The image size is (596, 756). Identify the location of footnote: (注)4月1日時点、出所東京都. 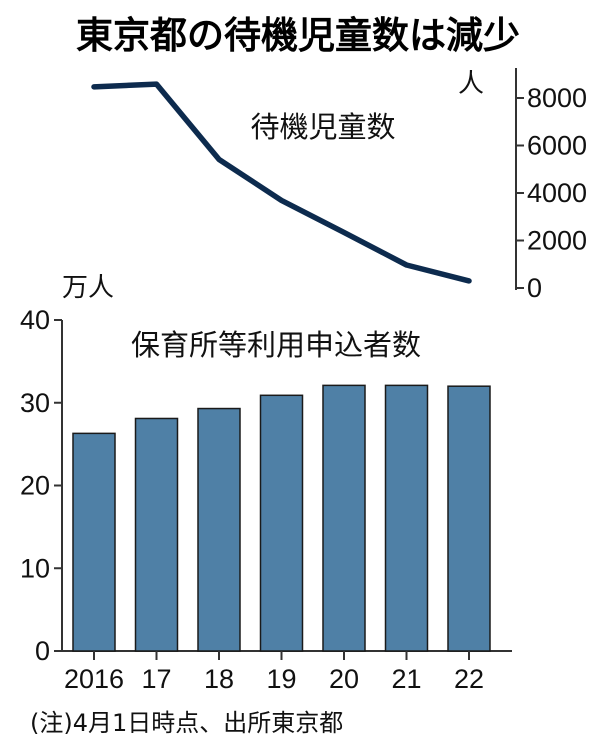
(186, 723).